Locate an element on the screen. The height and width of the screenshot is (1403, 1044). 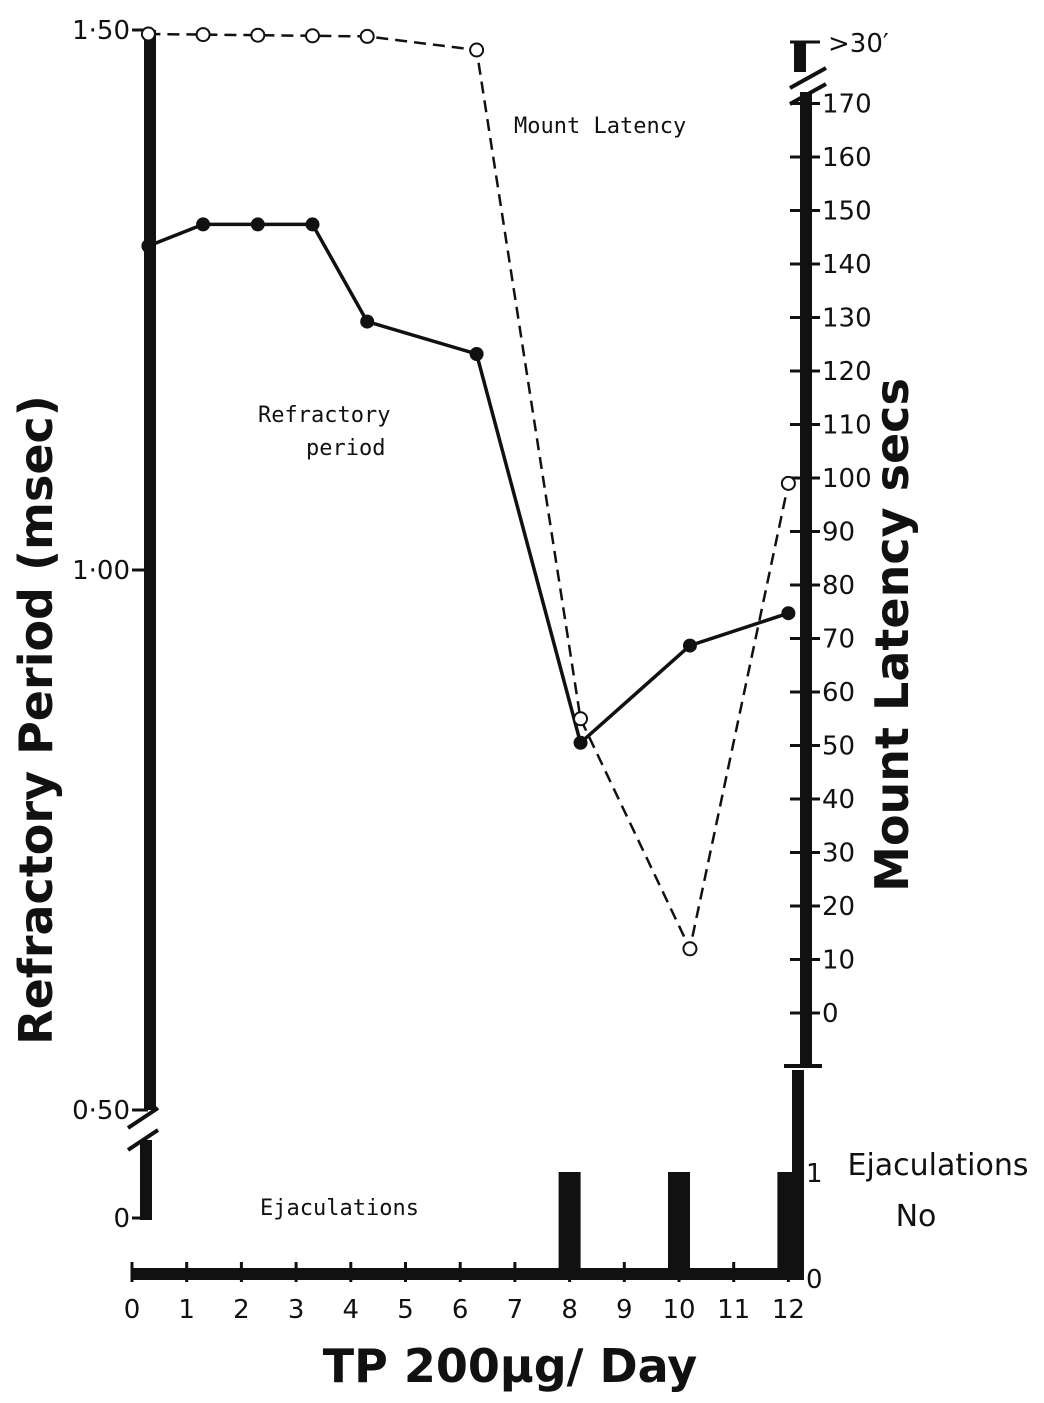
right-tick-label: 150 is located at coordinates (847, 212).